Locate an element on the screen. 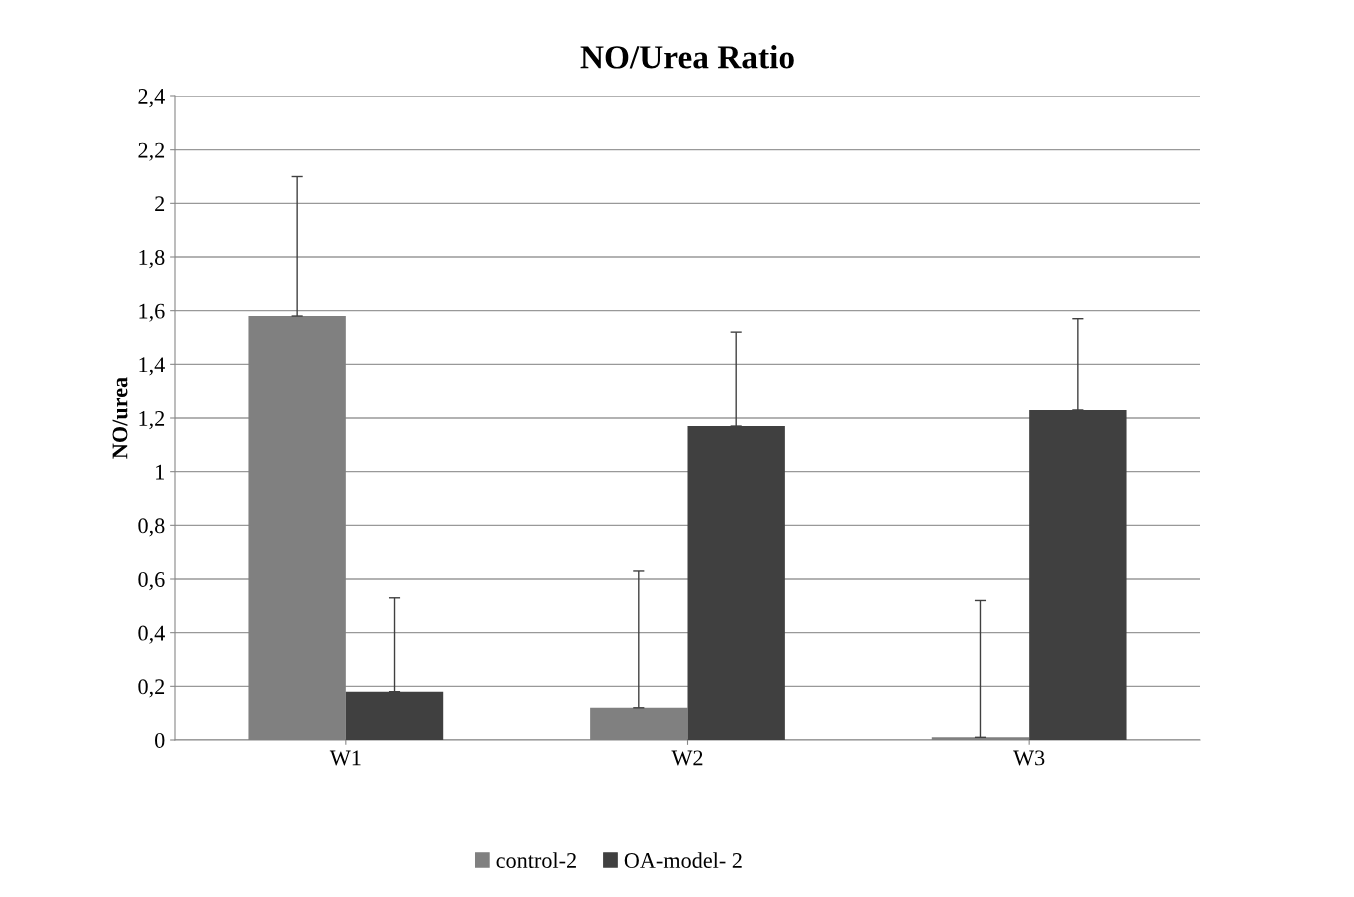 The height and width of the screenshot is (897, 1354). chart-title: NO/Urea Ratio is located at coordinates (687, 57).